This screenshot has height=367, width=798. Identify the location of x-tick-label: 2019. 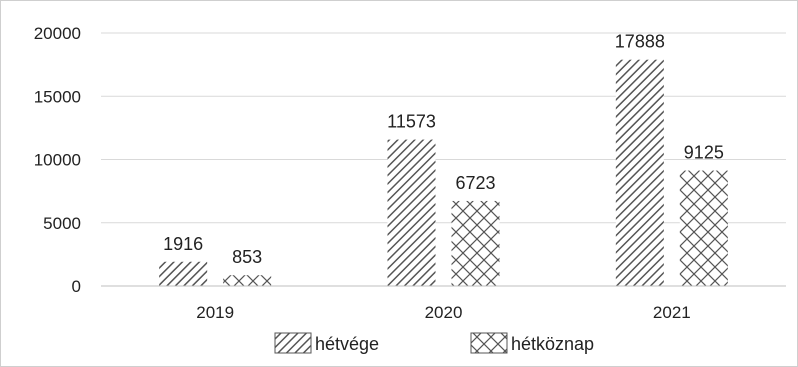
(215, 312).